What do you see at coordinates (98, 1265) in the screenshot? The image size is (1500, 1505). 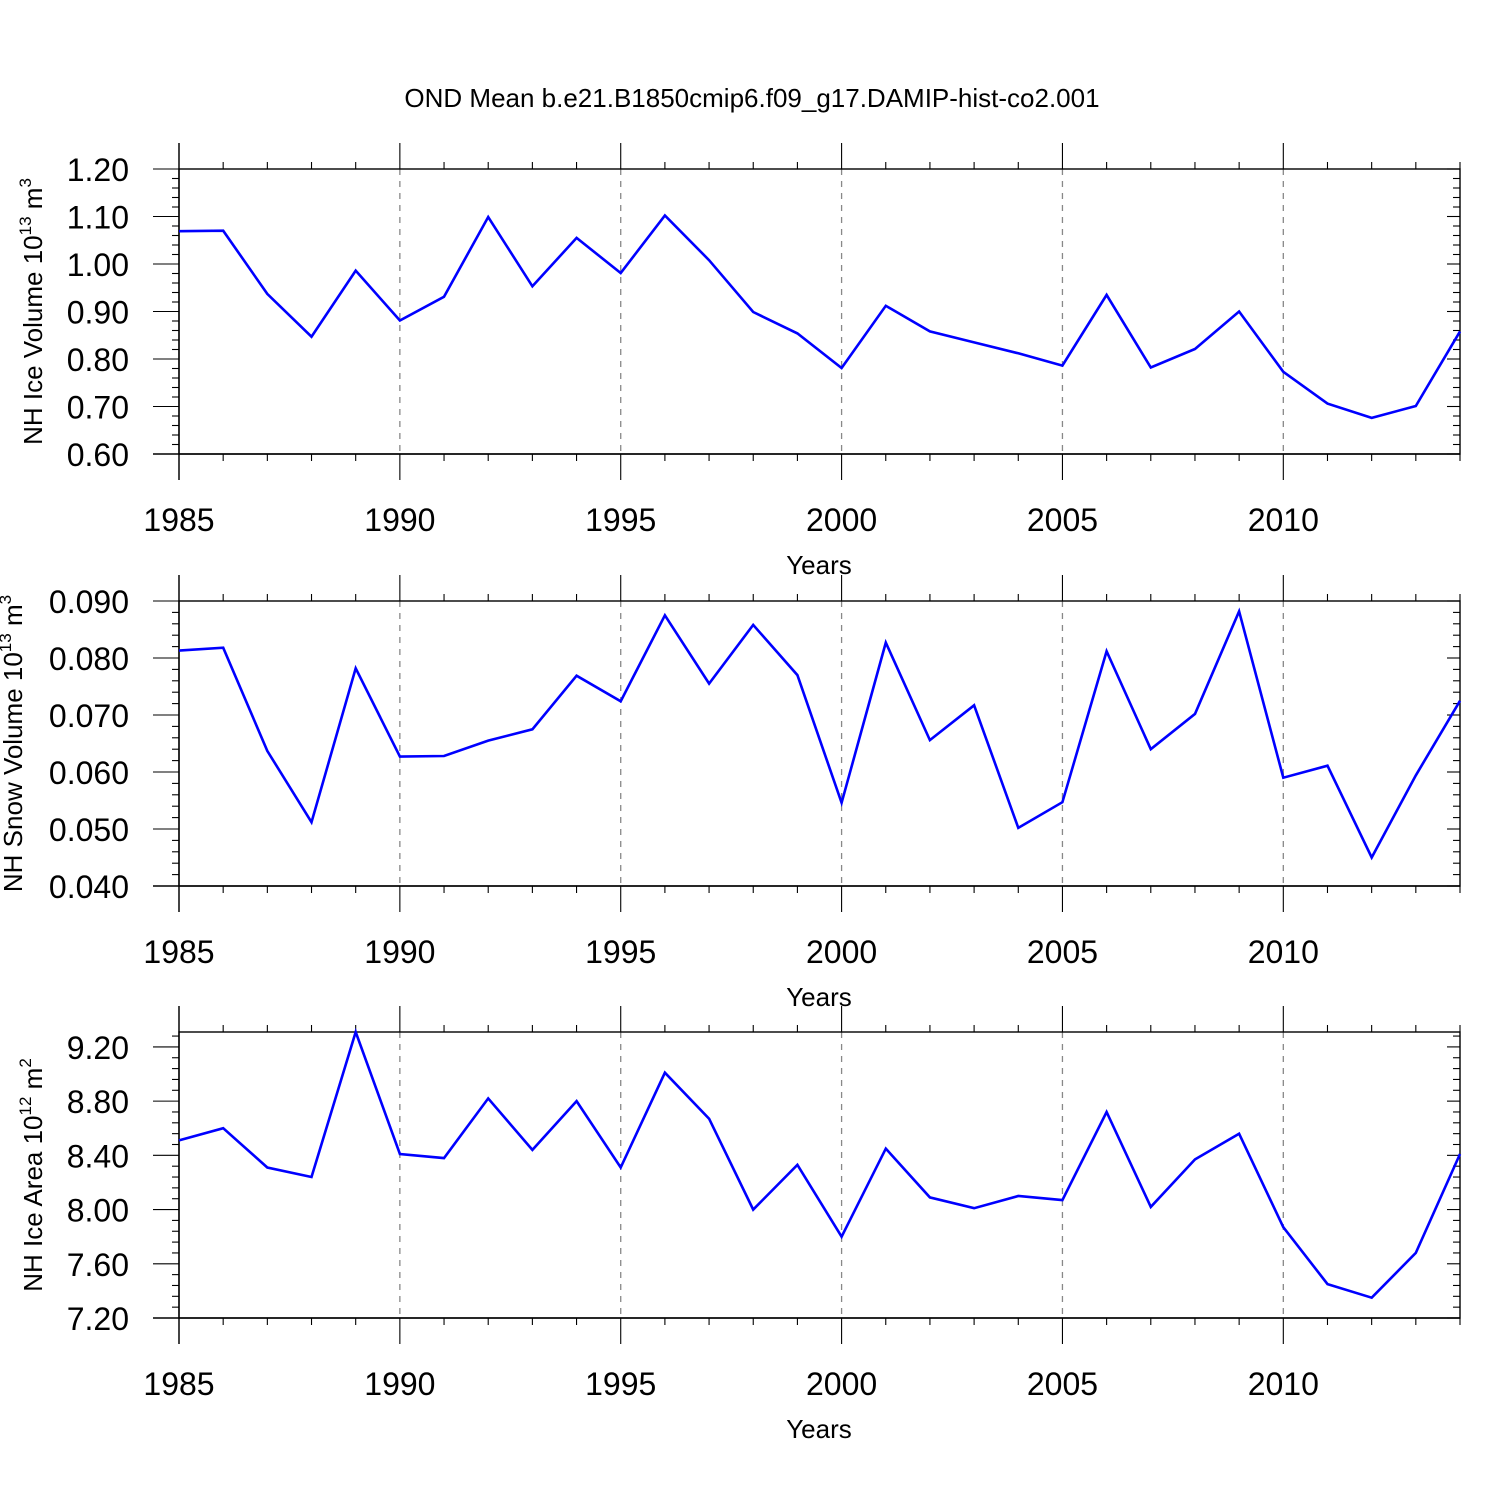 I see `y-tick-label: 7.60` at bounding box center [98, 1265].